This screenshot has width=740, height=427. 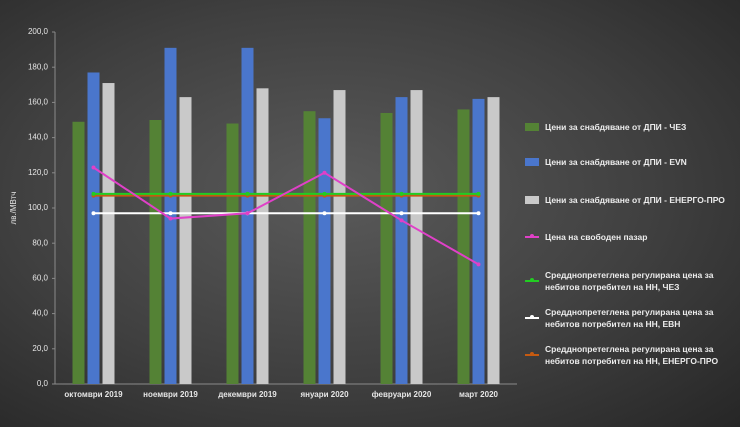 I want to click on y-tick-label: 0,0, so click(x=43, y=383).